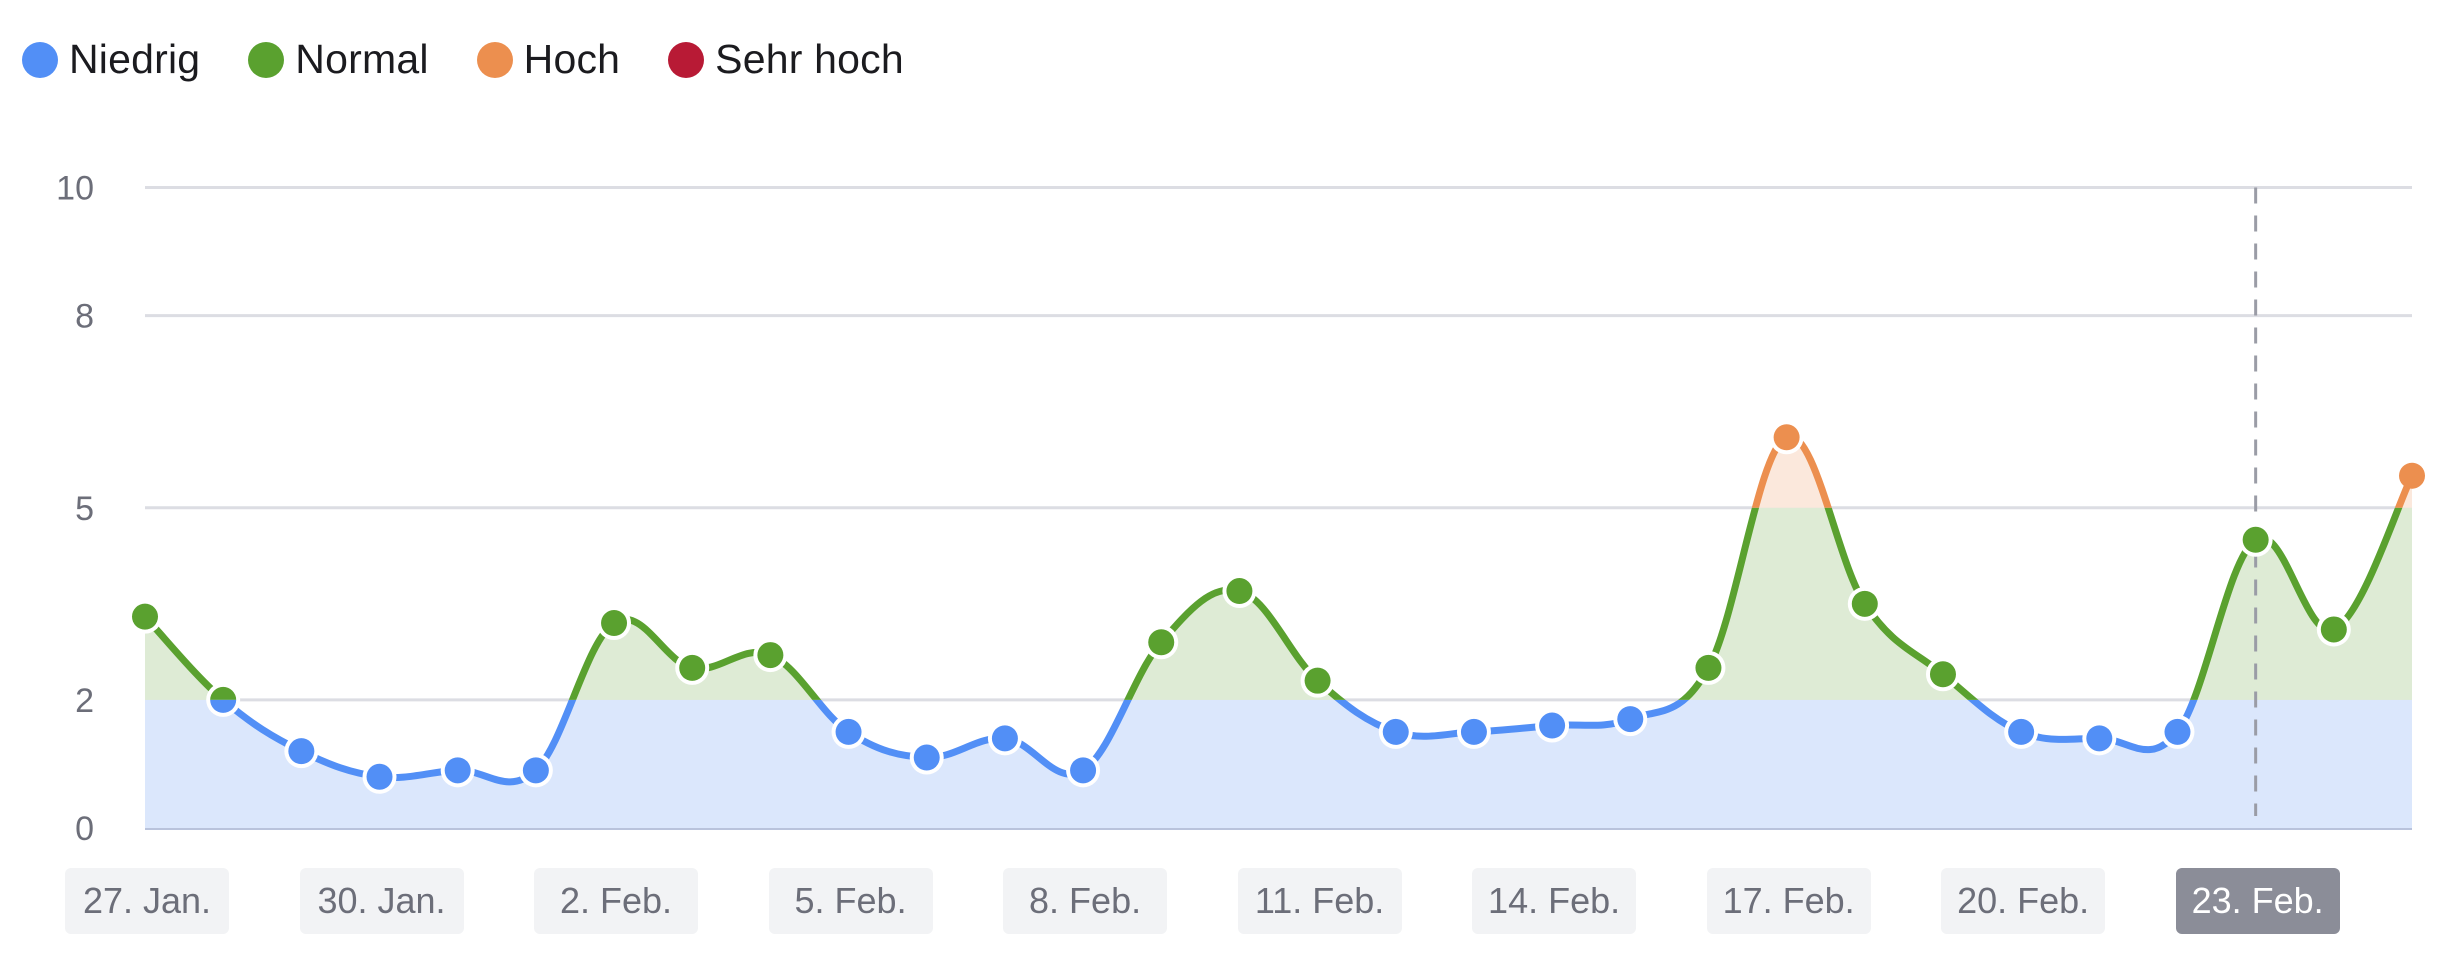  Describe the element at coordinates (1554, 901) in the screenshot. I see `x-axis-label: 14. Feb.` at that location.